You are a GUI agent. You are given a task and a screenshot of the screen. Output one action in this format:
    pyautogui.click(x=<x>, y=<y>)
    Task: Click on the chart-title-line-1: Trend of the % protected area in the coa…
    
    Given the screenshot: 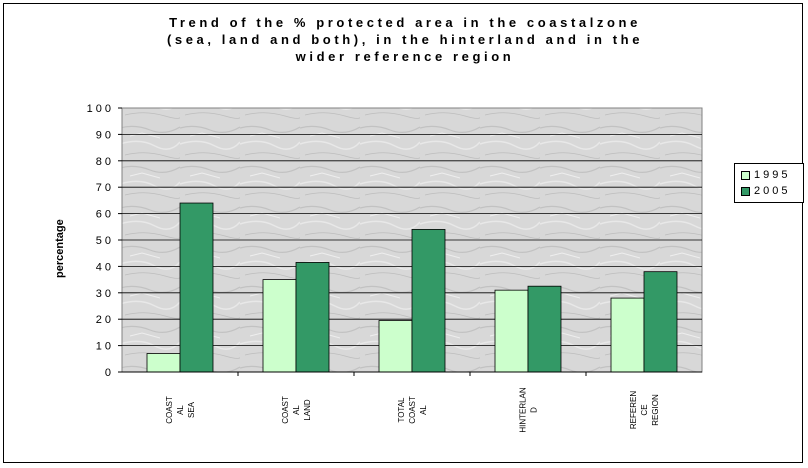 What is the action you would take?
    pyautogui.click(x=405, y=22)
    